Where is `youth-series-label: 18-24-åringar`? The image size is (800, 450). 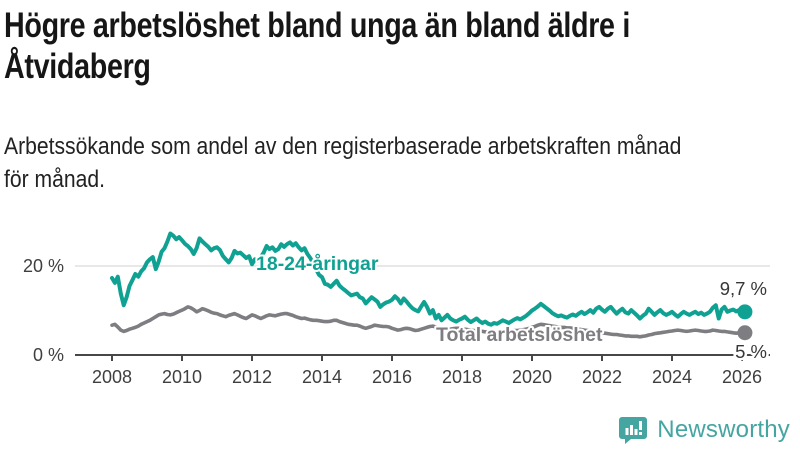
youth-series-label: 18-24-åringar is located at coordinates (317, 263).